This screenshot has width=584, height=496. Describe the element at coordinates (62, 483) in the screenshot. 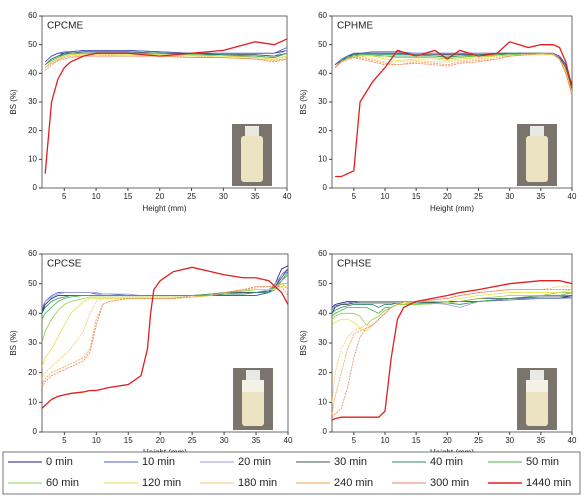

I see `legend-label: 60 min` at that location.